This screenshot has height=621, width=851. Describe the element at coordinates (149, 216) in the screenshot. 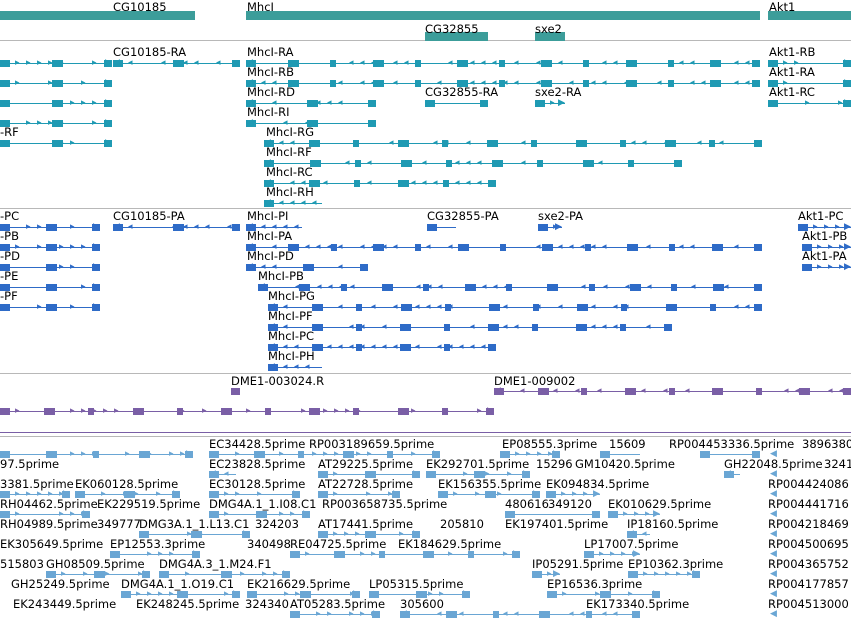

I see `feature-label: CG10185-PA` at that location.